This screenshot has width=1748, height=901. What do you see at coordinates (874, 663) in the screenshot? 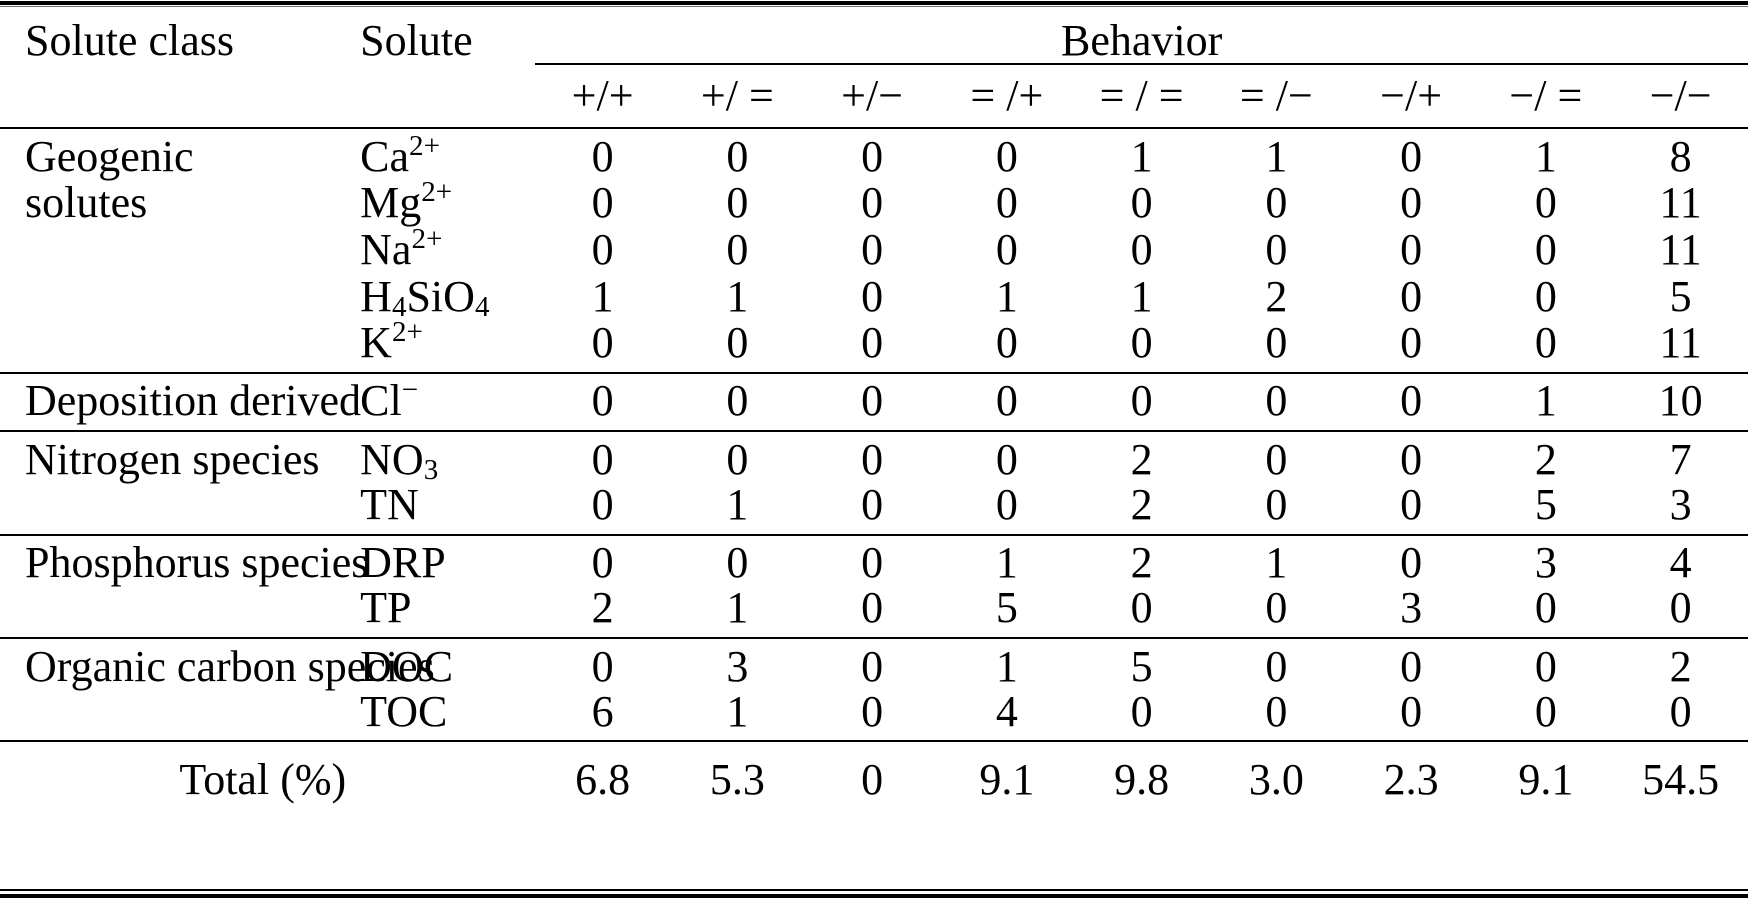
I see `table-row: Organic carbon species DOC 0 3 0 1 5 0 0 0 2` at bounding box center [874, 663].